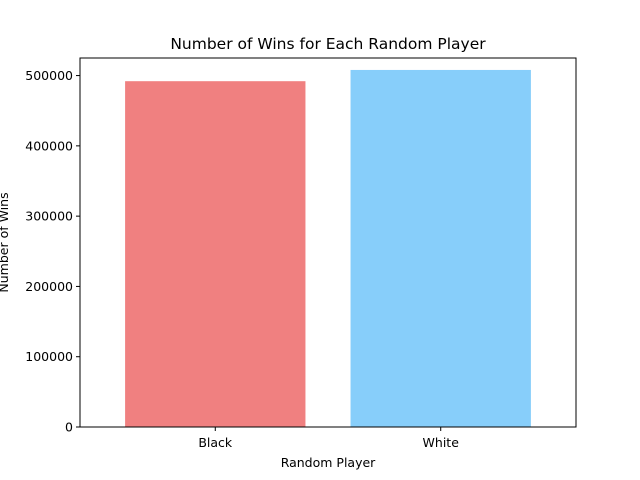 The image size is (640, 480). Describe the element at coordinates (215, 442) in the screenshot. I see `x-tick-label: Black` at that location.